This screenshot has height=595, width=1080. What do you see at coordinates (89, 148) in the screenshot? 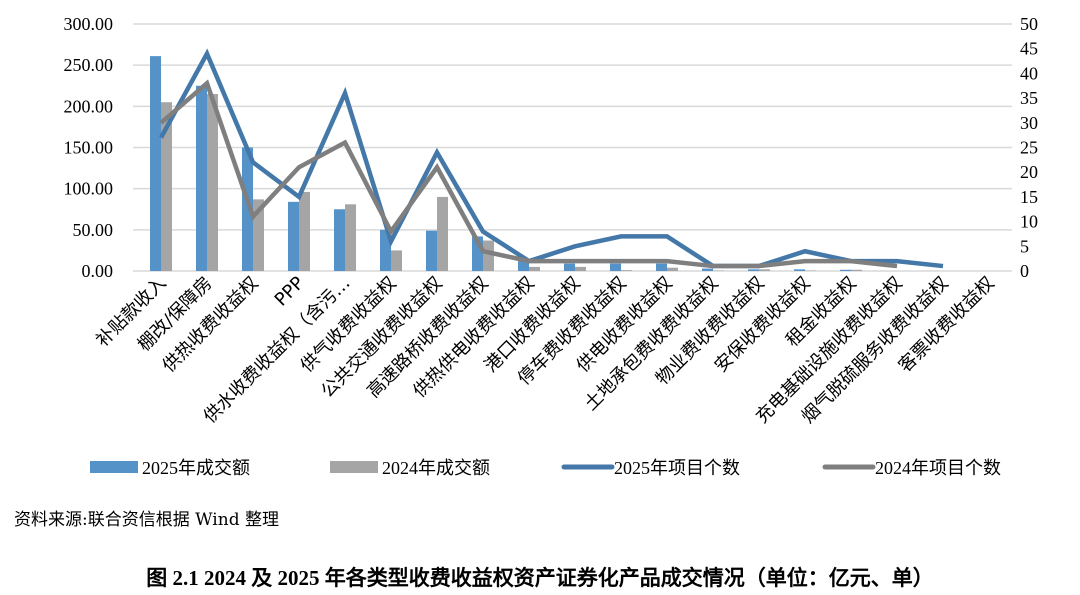
I see `left-tick-label: 150.00` at bounding box center [89, 148].